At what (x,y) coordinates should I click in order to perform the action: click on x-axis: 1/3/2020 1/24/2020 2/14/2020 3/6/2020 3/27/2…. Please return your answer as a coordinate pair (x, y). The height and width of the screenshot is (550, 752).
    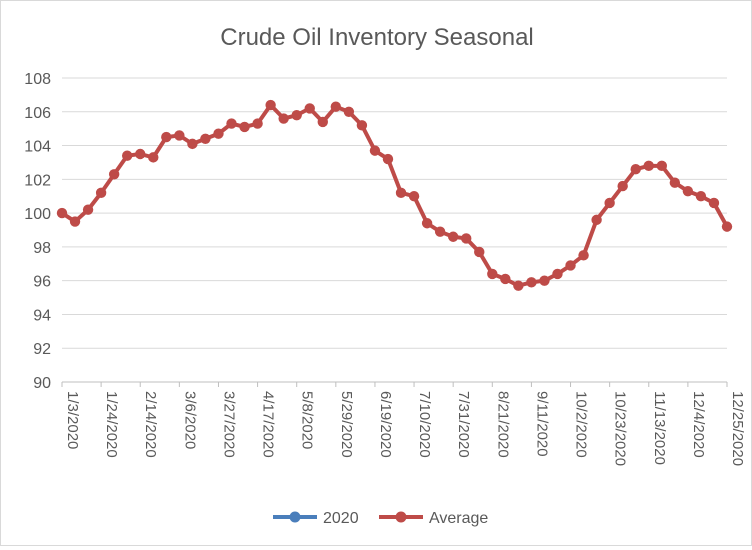
    Looking at the image, I should click on (403, 423).